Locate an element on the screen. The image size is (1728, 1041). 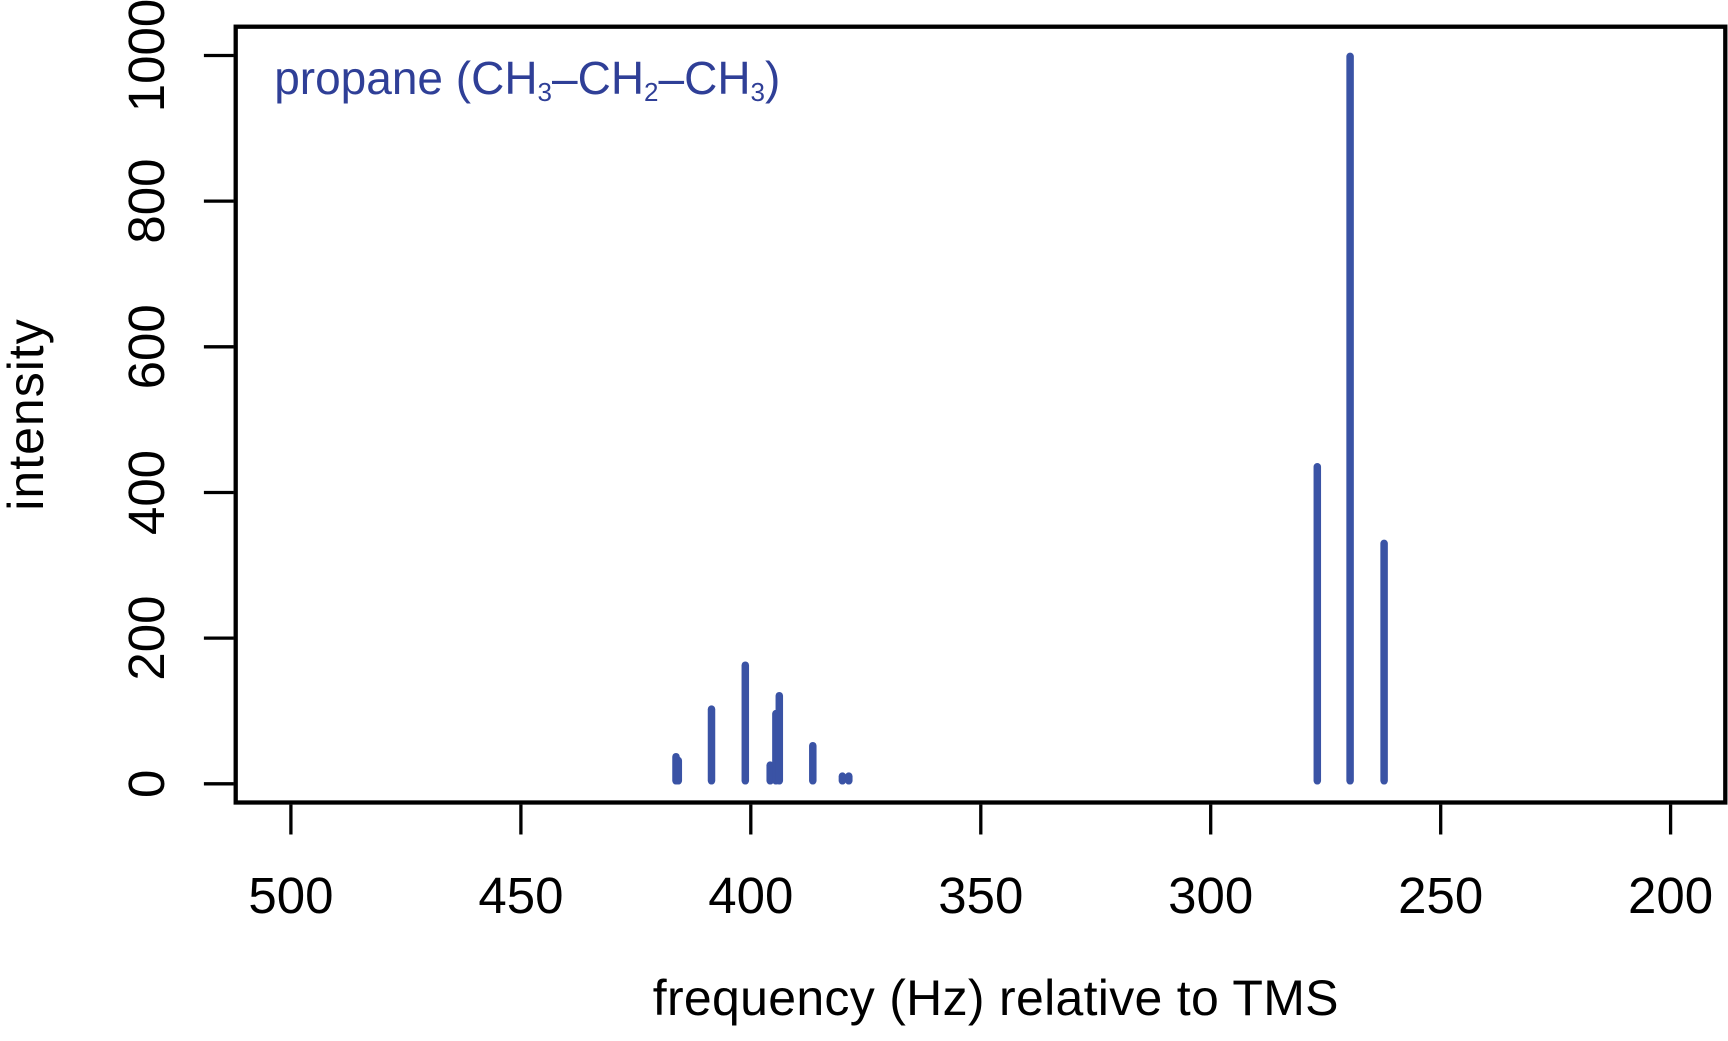
svg-text: 0 is located at coordinates (146, 784).